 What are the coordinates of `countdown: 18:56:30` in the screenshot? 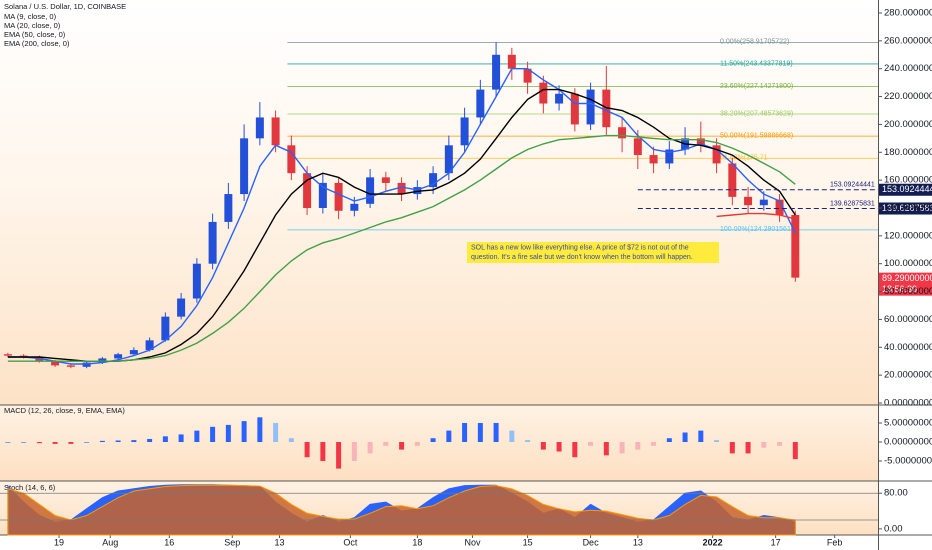 It's located at (899, 289).